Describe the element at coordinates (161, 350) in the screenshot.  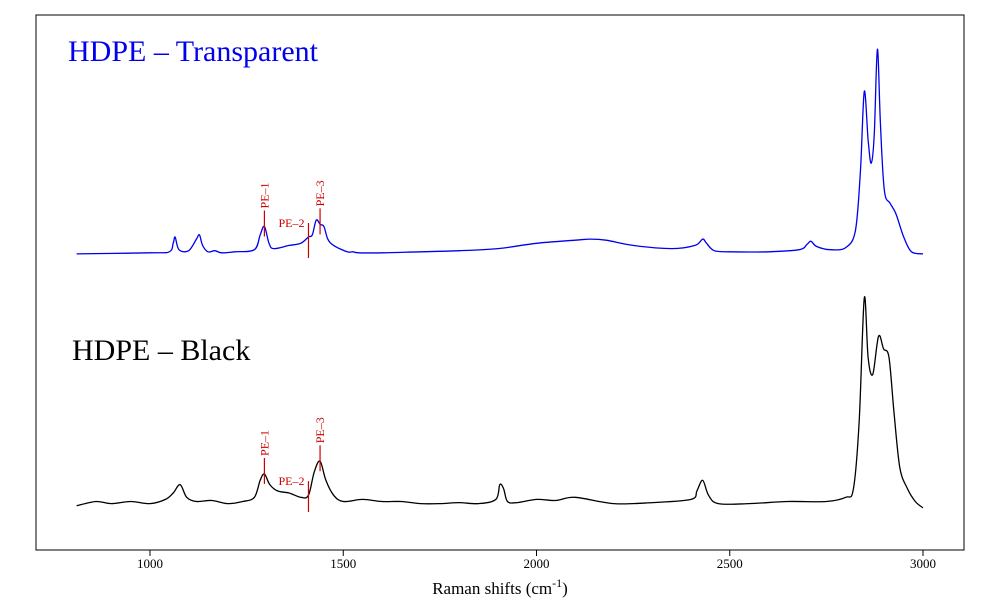
I see `panel-label-black: HDPE – Black` at that location.